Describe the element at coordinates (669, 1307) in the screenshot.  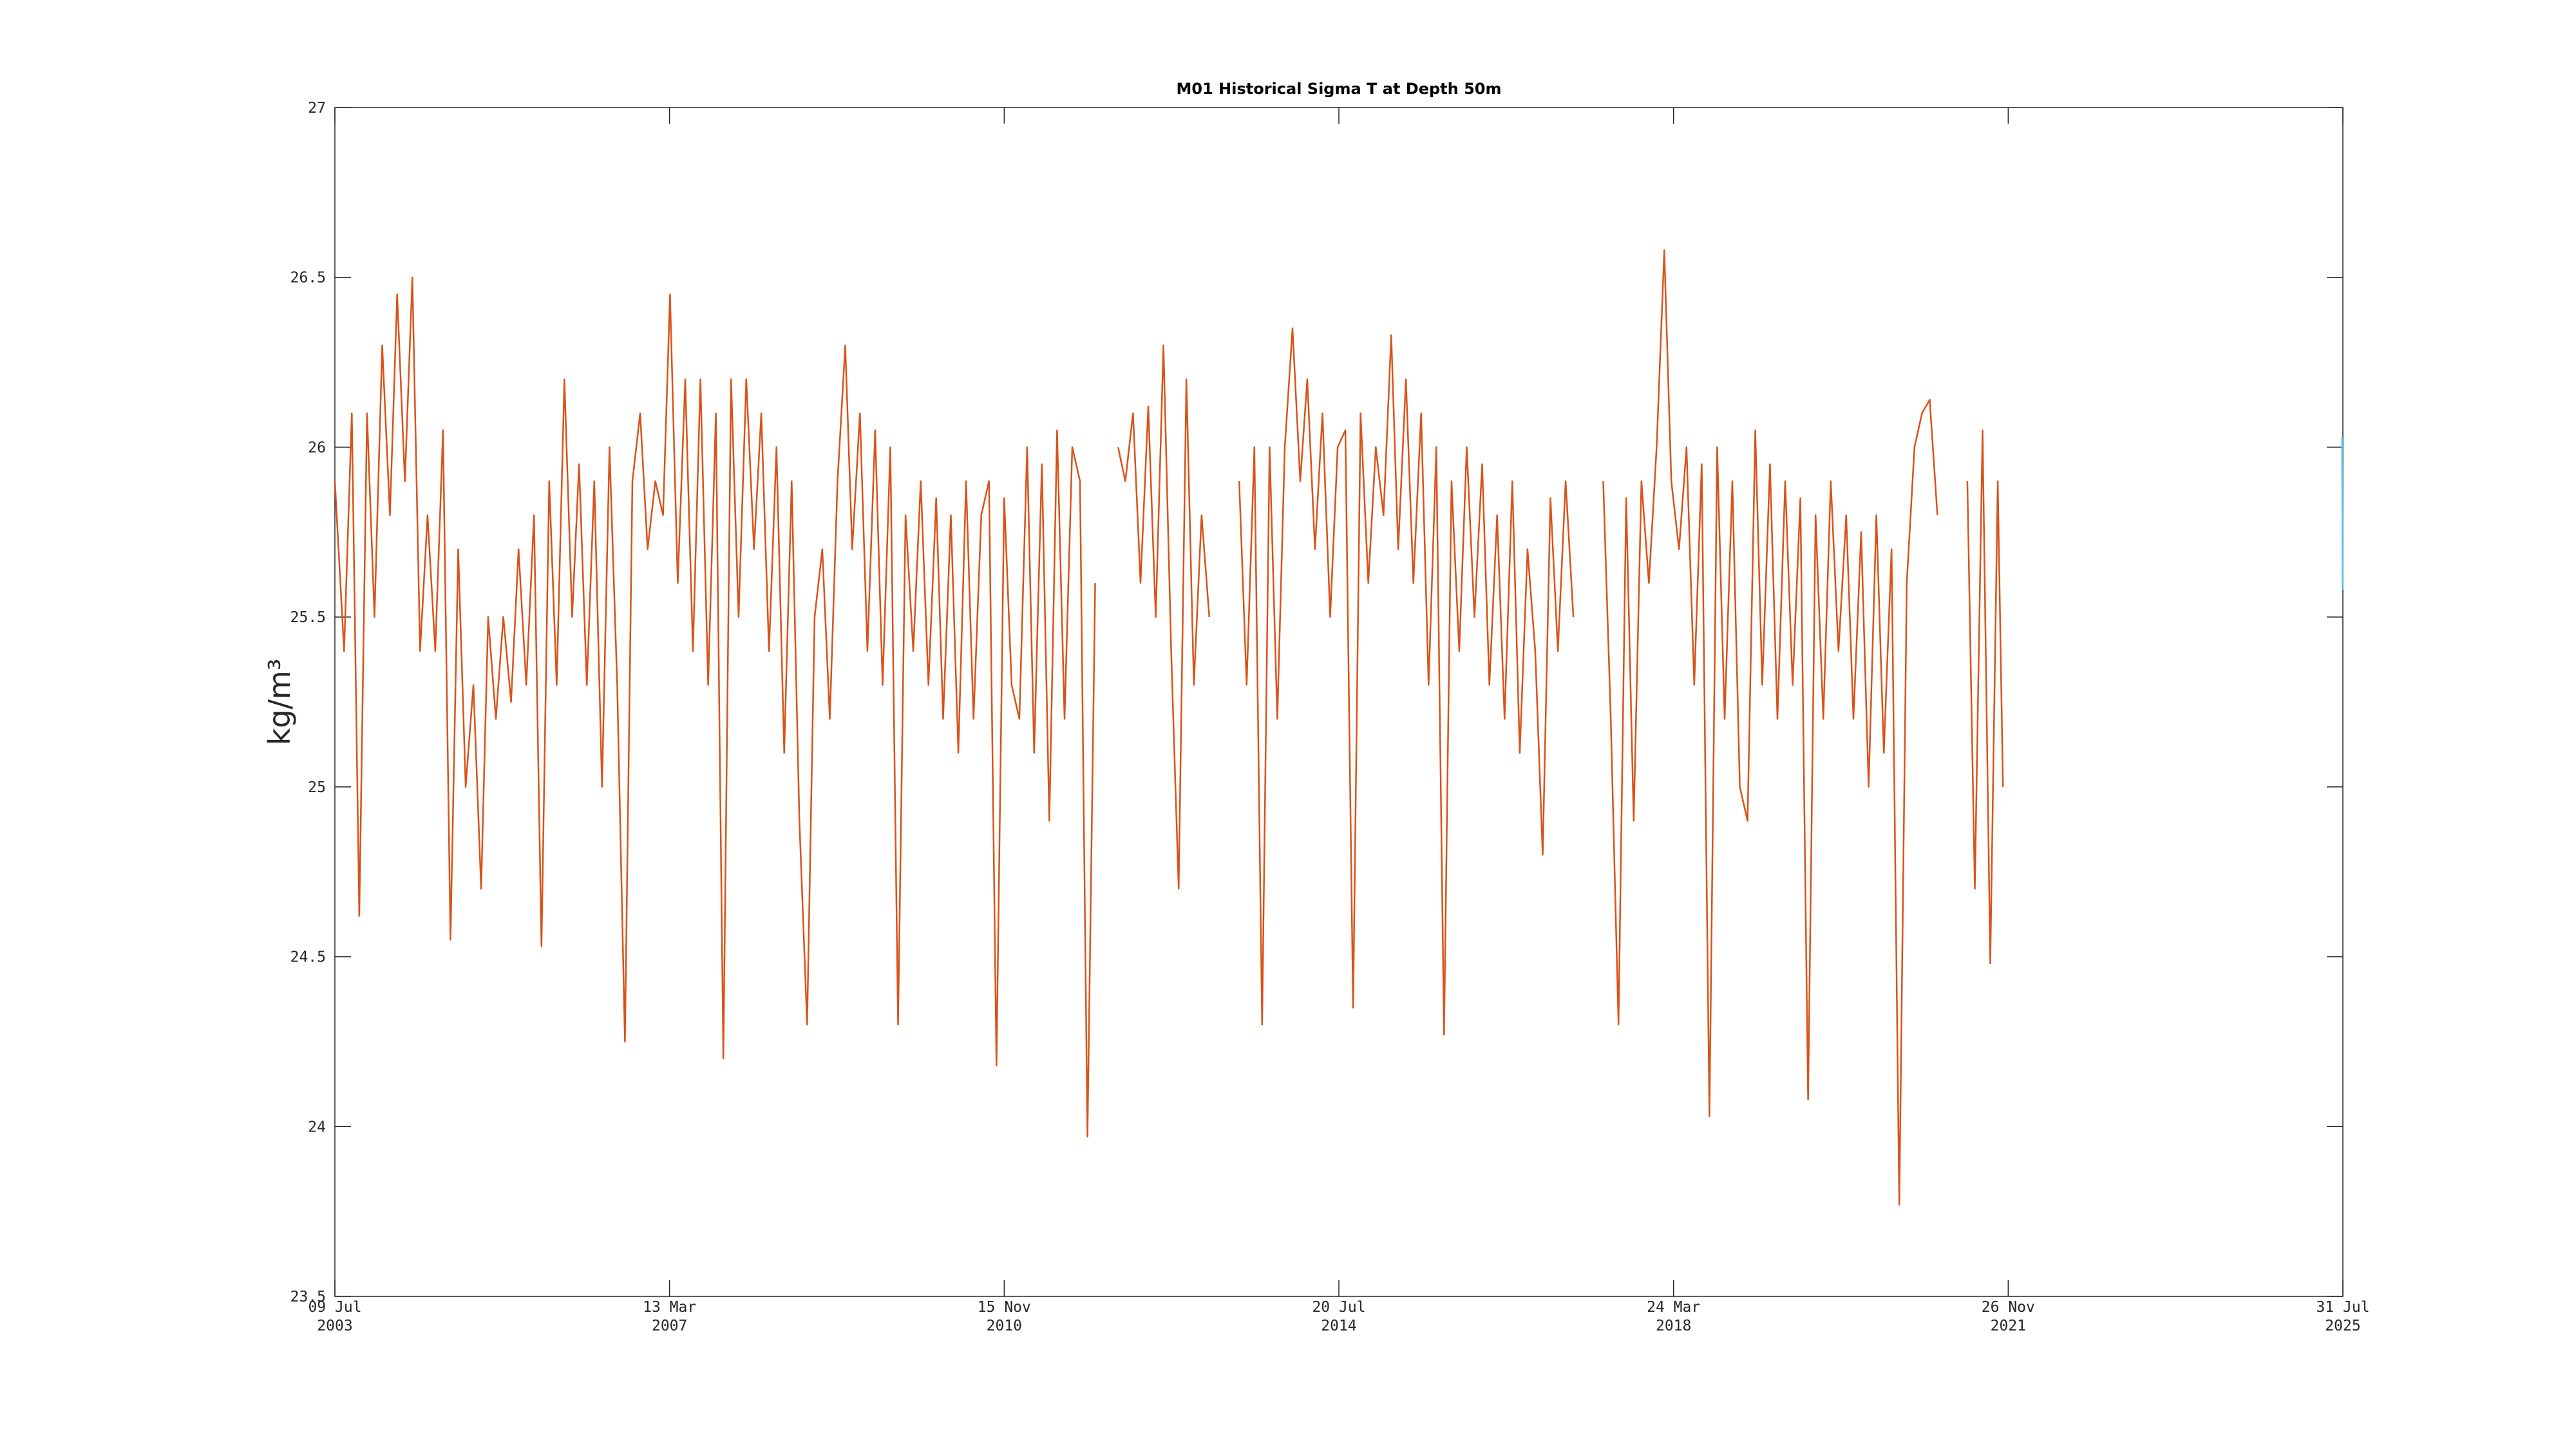
I see `x-tick-label-line: 13 Mar` at that location.